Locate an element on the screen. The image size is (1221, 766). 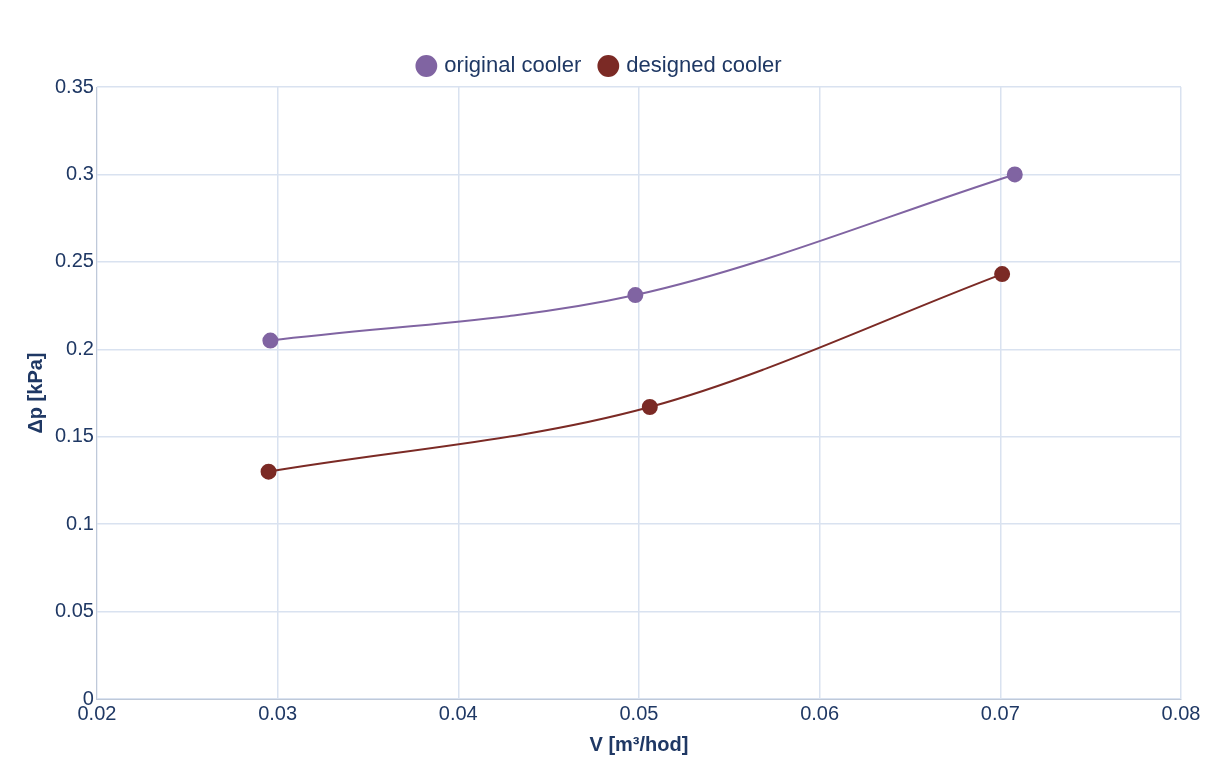
x-axis-title: V [m³/hod] is located at coordinates (639, 743).